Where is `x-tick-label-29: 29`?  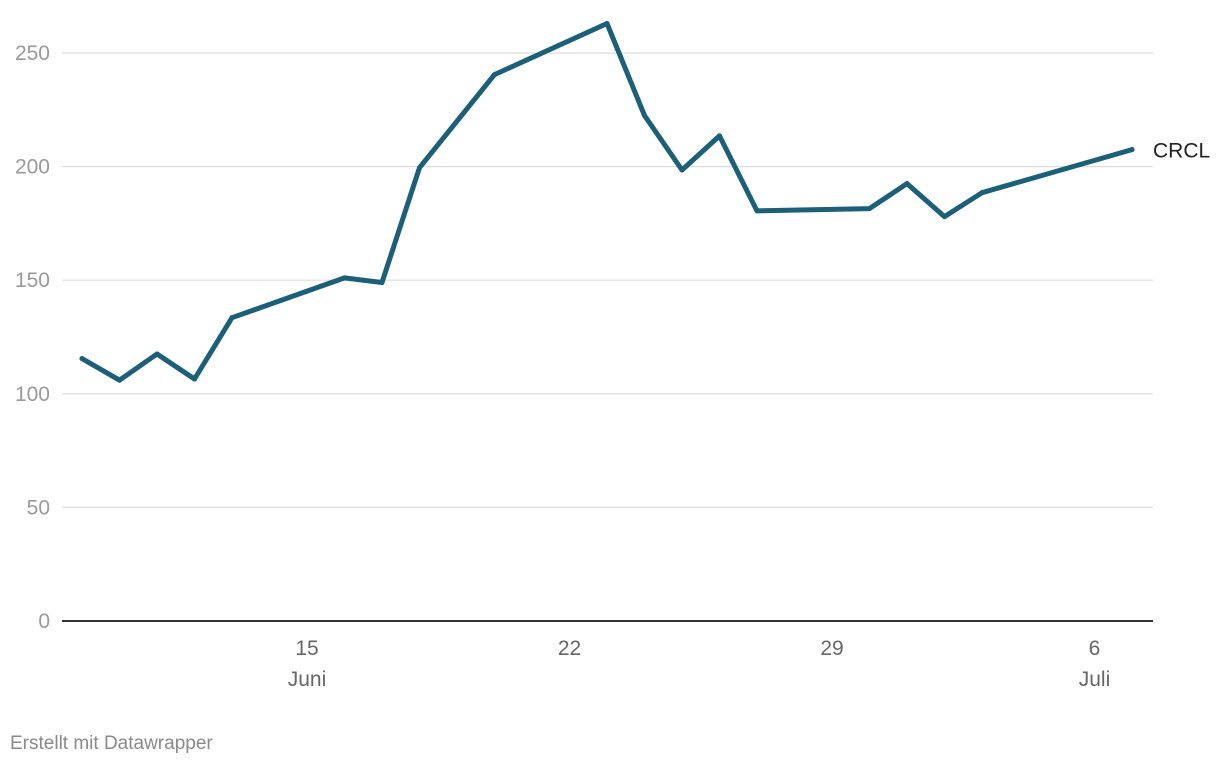 x-tick-label-29: 29 is located at coordinates (831, 648).